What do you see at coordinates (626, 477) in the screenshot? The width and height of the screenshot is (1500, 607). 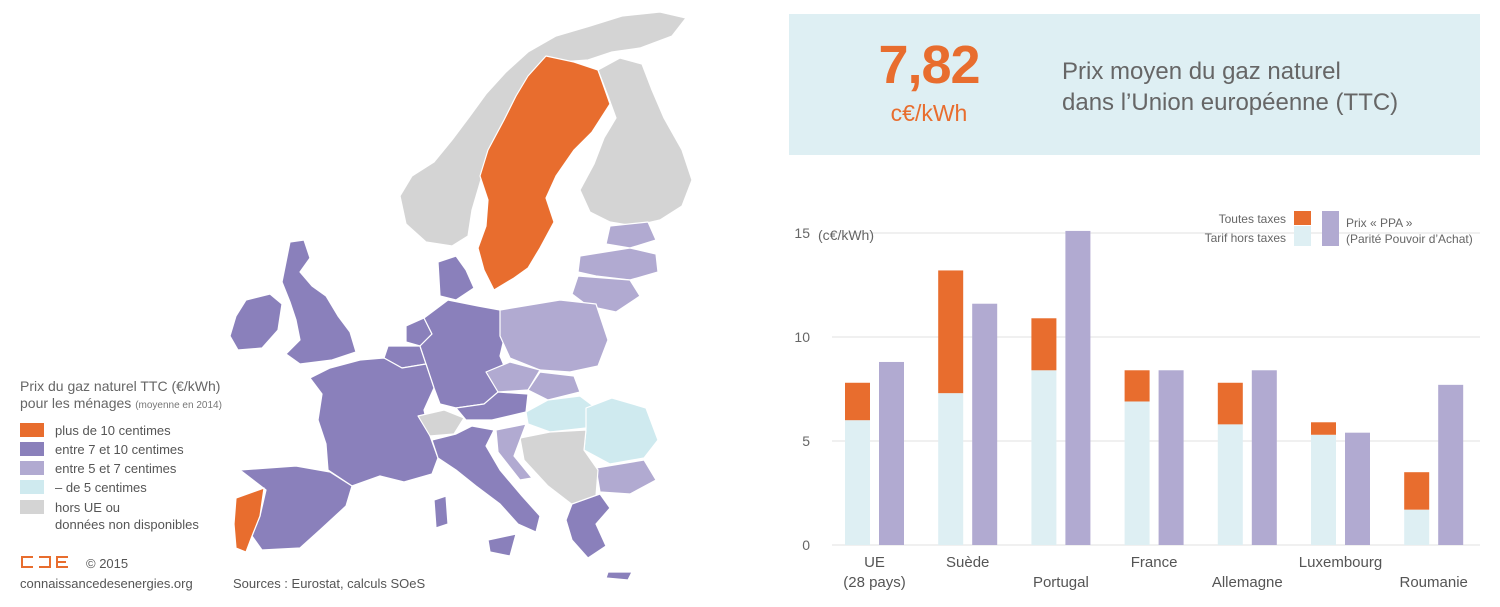 I see `country-bulgaria` at bounding box center [626, 477].